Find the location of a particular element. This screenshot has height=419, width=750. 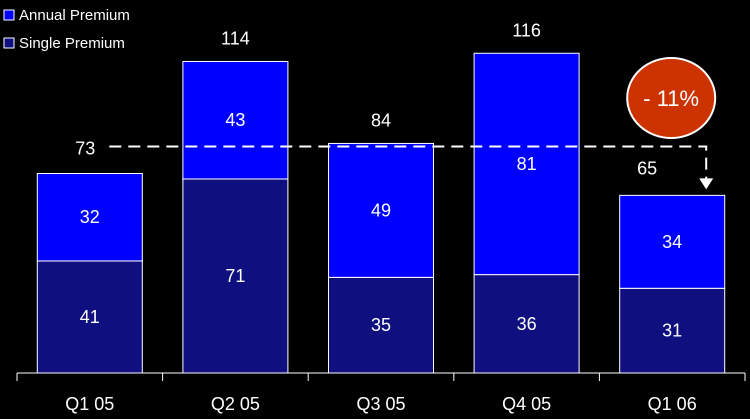

x-axis: Q1 05 Q2 05 Q3 05 Q4 05 Q1 06 is located at coordinates (381, 393).